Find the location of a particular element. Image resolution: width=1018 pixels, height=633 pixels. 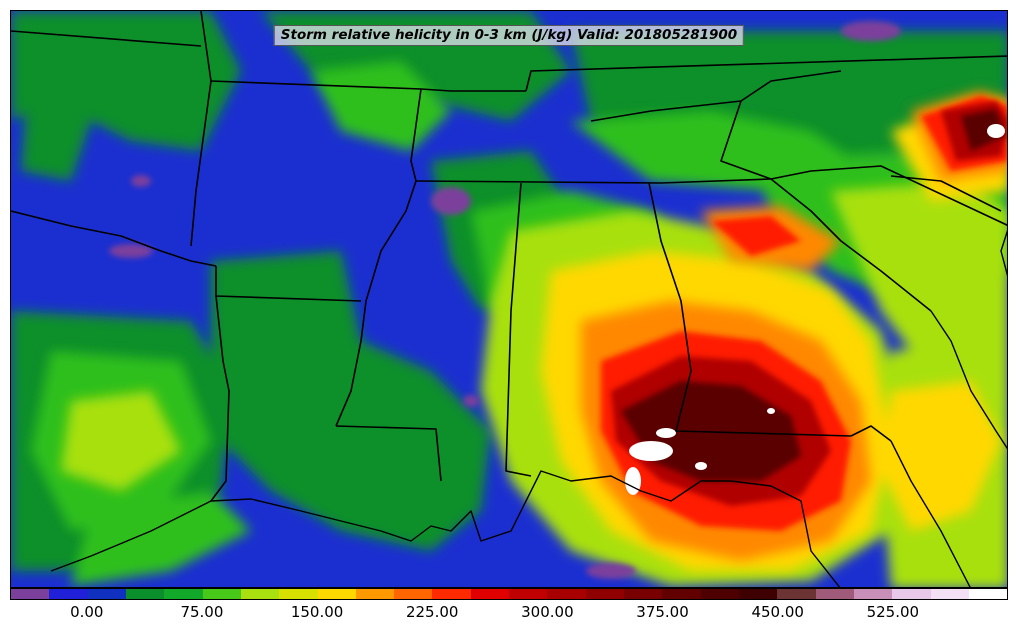

colorbar is located at coordinates (509, 594).